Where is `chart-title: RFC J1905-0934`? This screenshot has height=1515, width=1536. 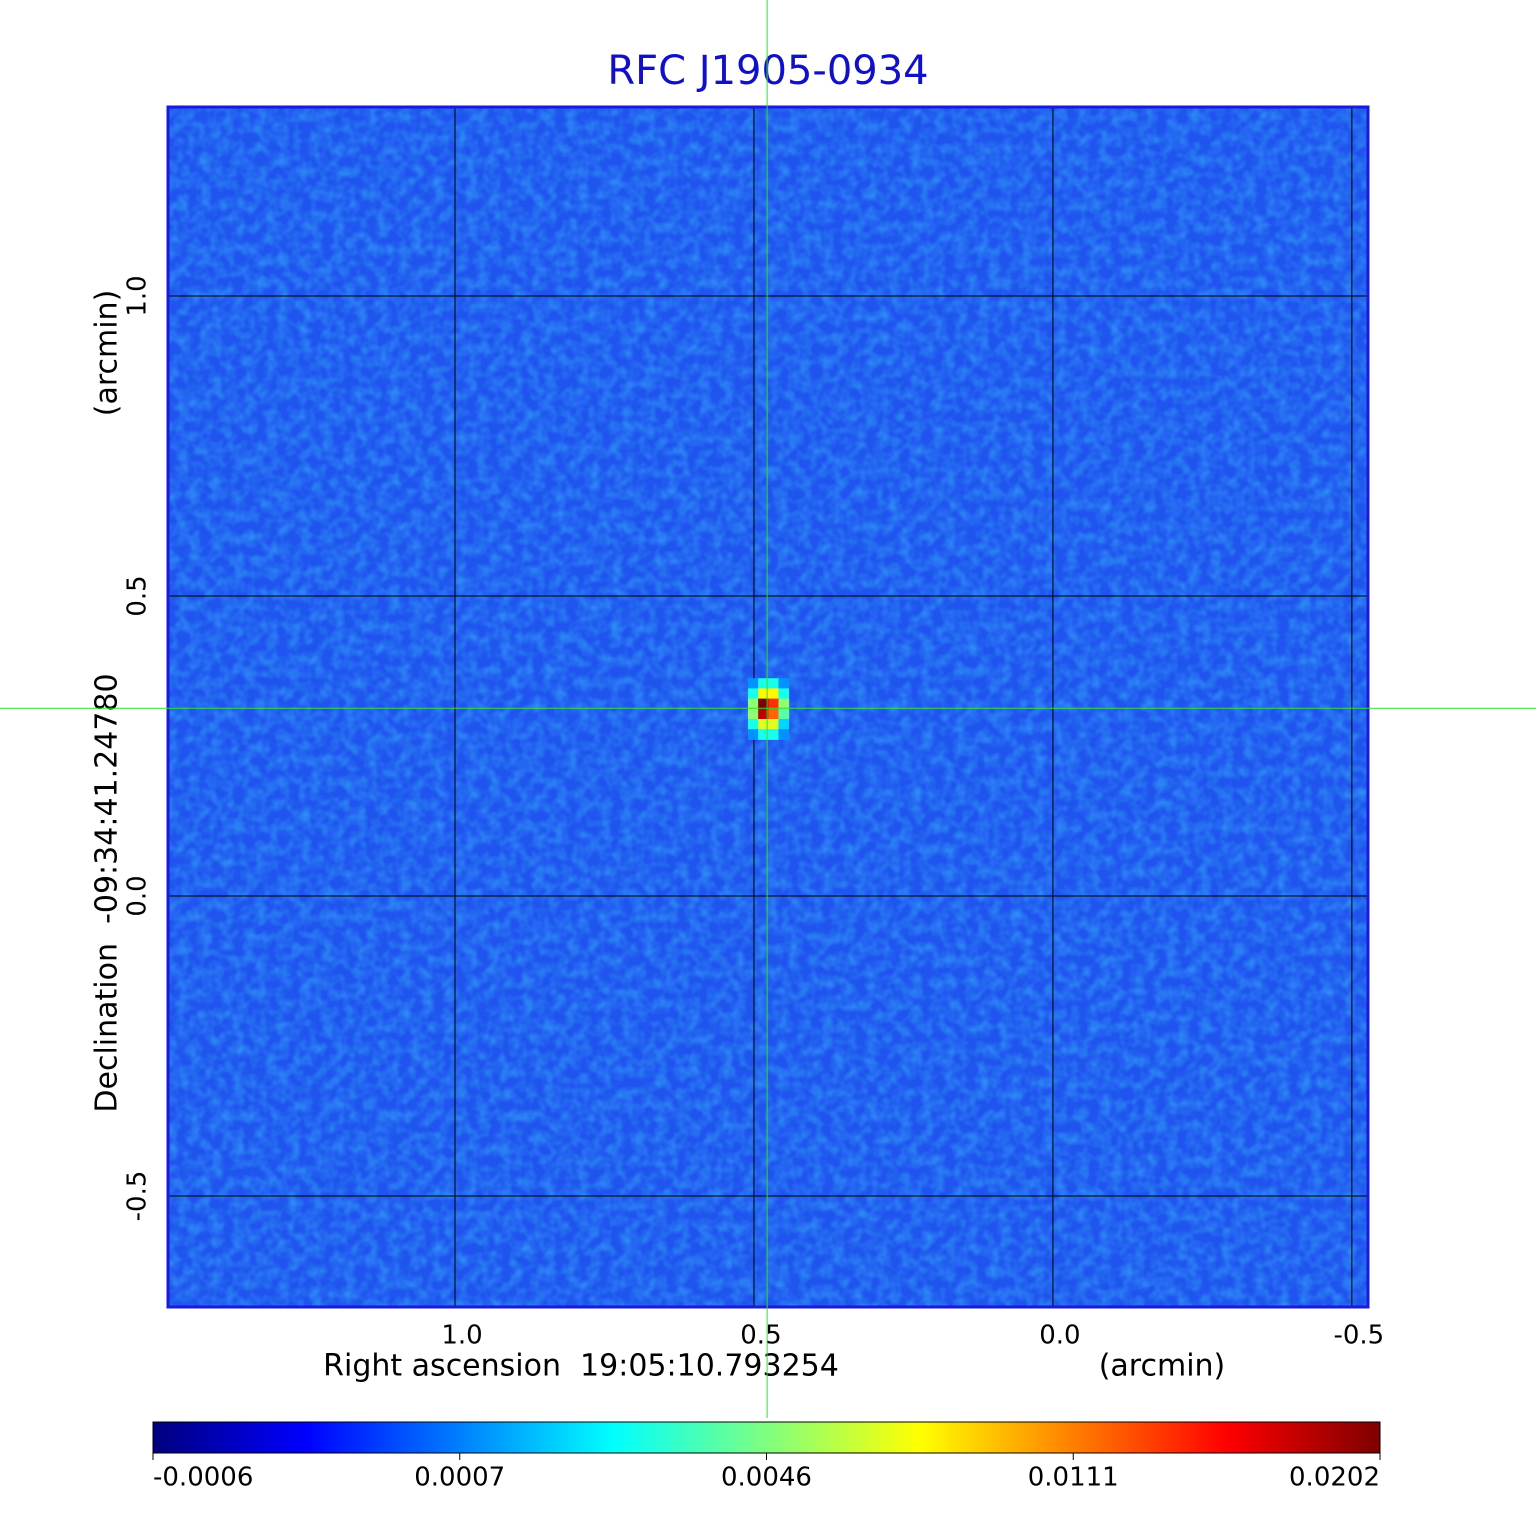 chart-title: RFC J1905-0934 is located at coordinates (767, 71).